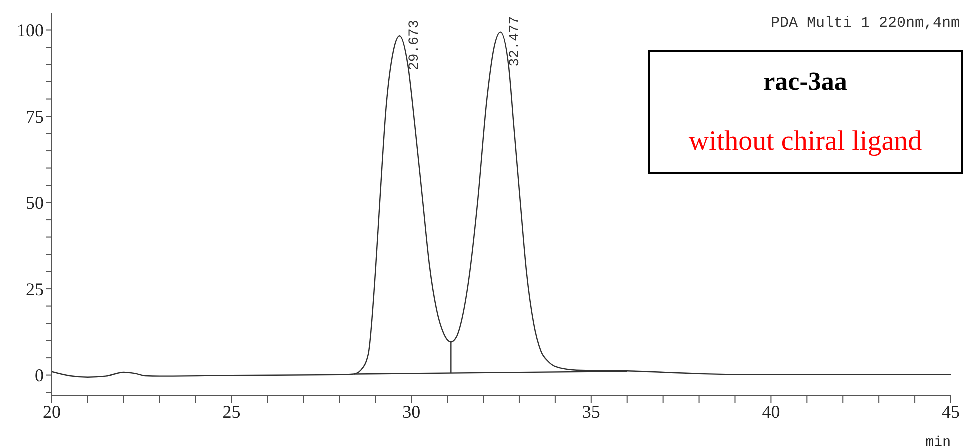 Image resolution: width=965 pixels, height=446 pixels. What do you see at coordinates (806, 81) in the screenshot?
I see `annotation: rac-3aa` at bounding box center [806, 81].